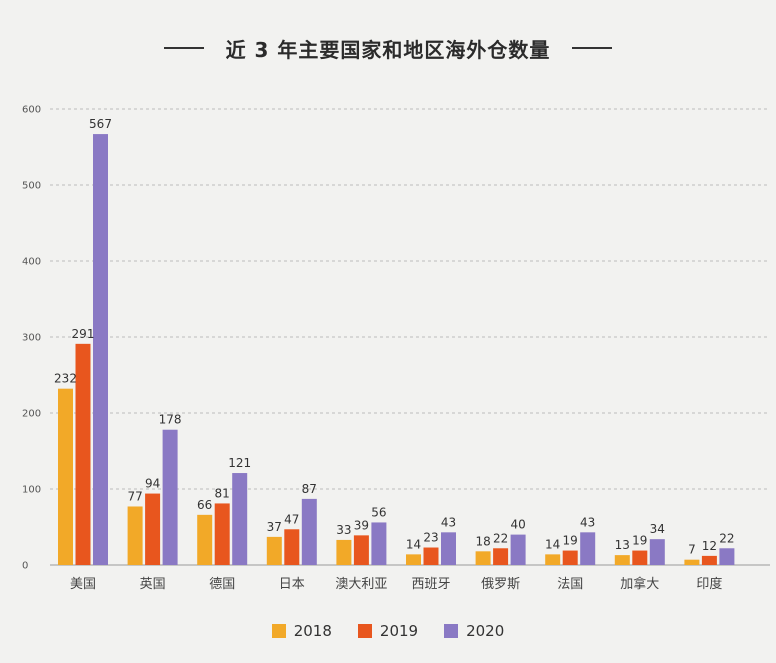  What do you see at coordinates (451, 631) in the screenshot?
I see `legend-swatch-2020` at bounding box center [451, 631].